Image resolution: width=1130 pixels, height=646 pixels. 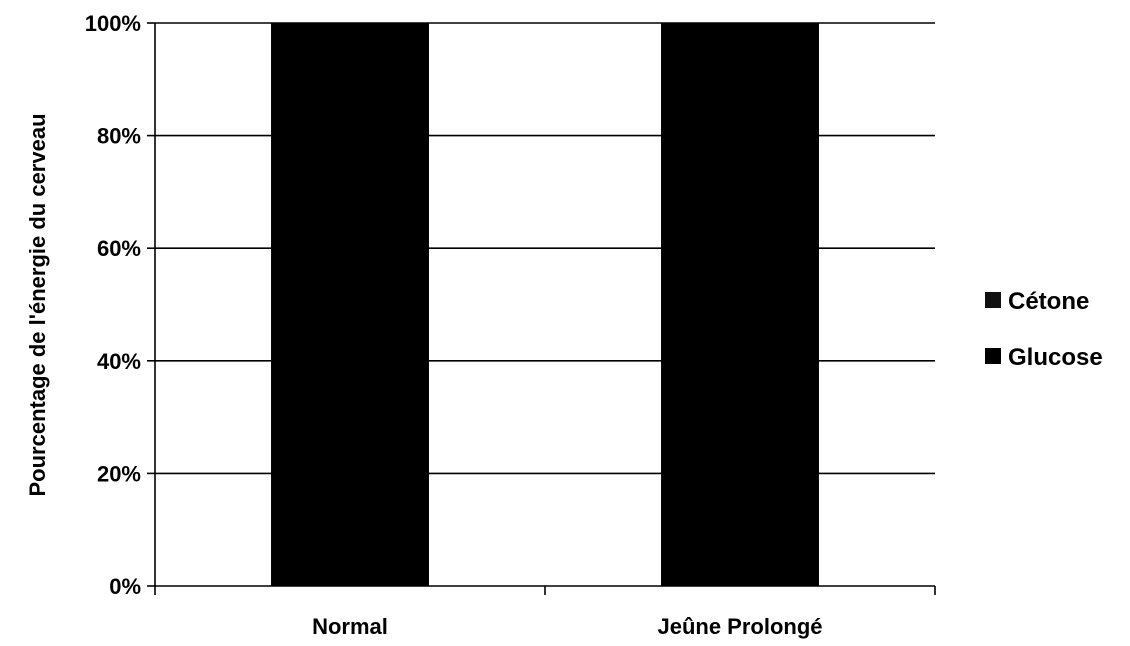 I want to click on y-axis-label: Pourcentage de l'énergie du cerveau, so click(x=37, y=304).